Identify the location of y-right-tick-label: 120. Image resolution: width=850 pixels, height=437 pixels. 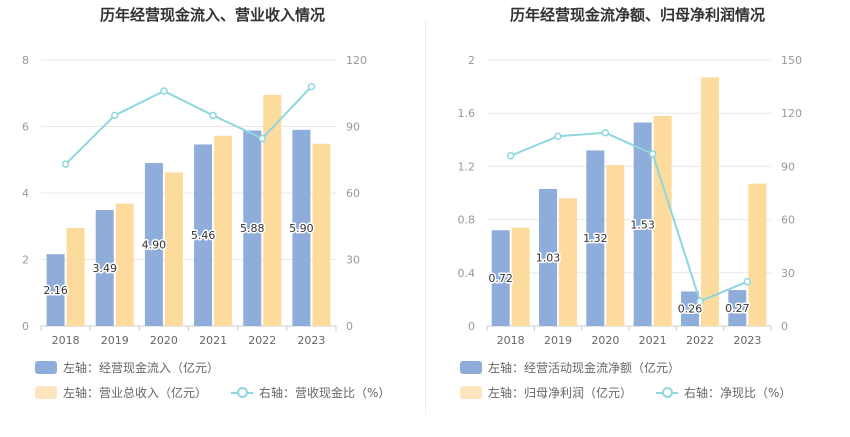
(791, 113).